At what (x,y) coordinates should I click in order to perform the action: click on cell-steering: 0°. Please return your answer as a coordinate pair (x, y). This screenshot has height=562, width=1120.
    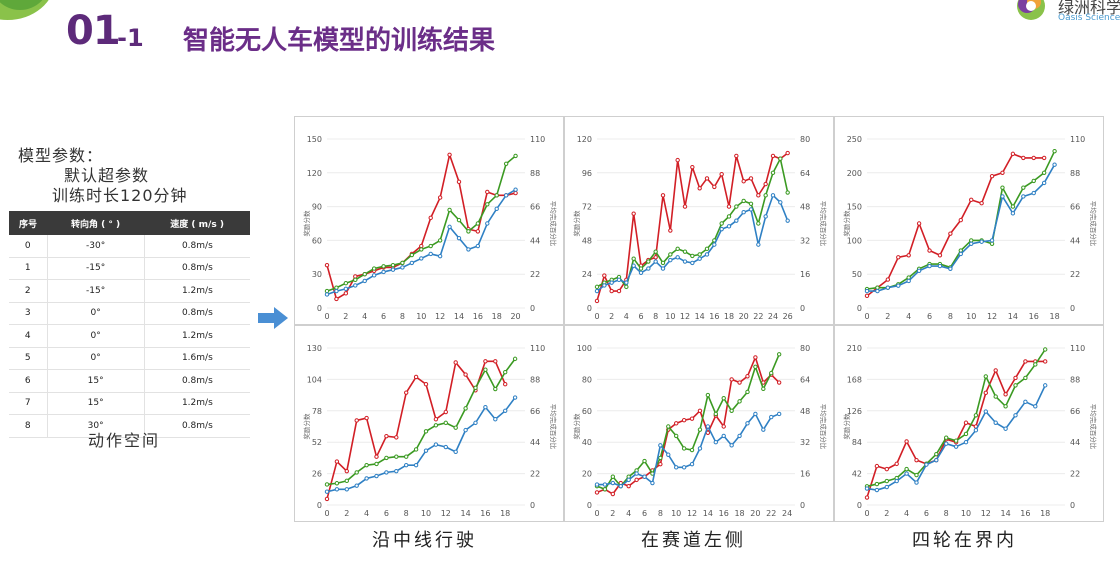
    Looking at the image, I should click on (95, 358).